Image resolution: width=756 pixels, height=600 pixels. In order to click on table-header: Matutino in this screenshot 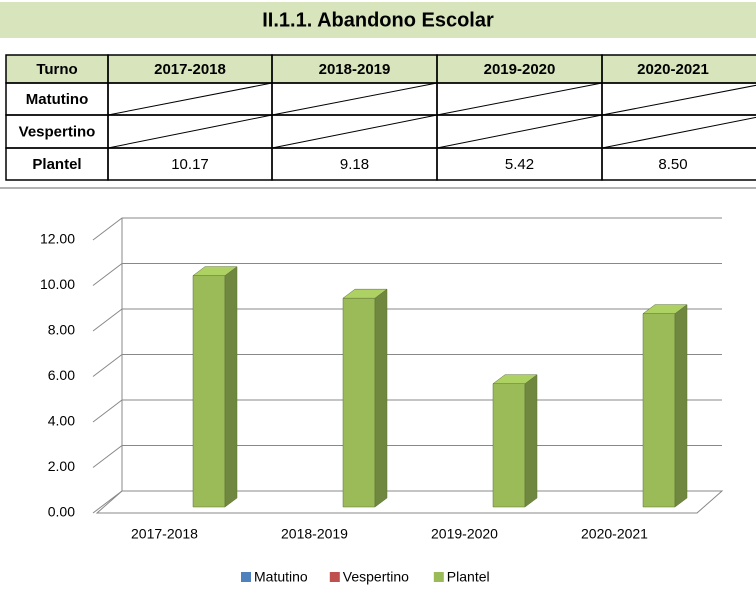, I will do `click(57, 99)`.